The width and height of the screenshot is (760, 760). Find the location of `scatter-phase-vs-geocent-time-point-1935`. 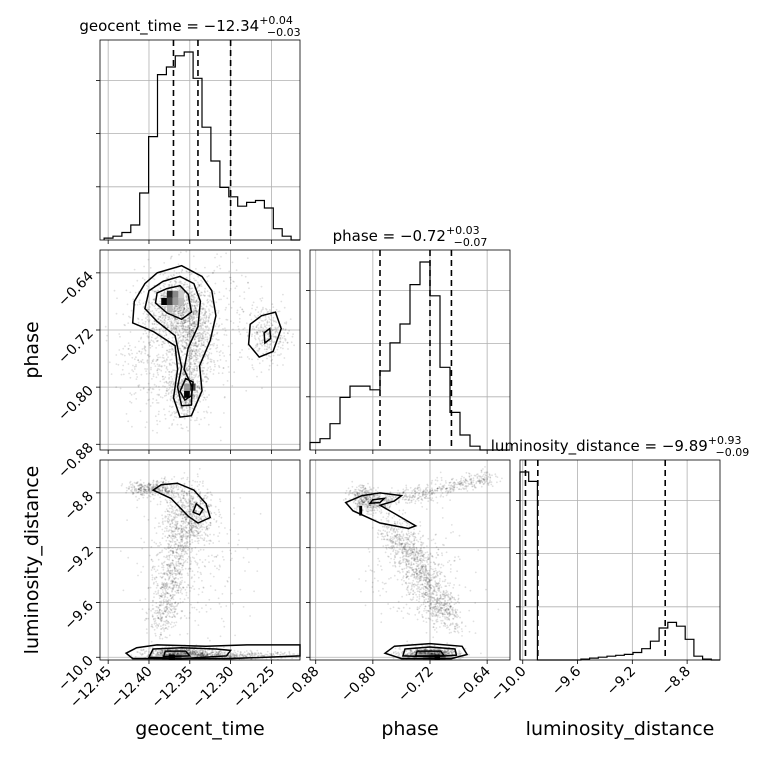

scatter-phase-vs-geocent-time-point-1935 is located at coordinates (275, 331).